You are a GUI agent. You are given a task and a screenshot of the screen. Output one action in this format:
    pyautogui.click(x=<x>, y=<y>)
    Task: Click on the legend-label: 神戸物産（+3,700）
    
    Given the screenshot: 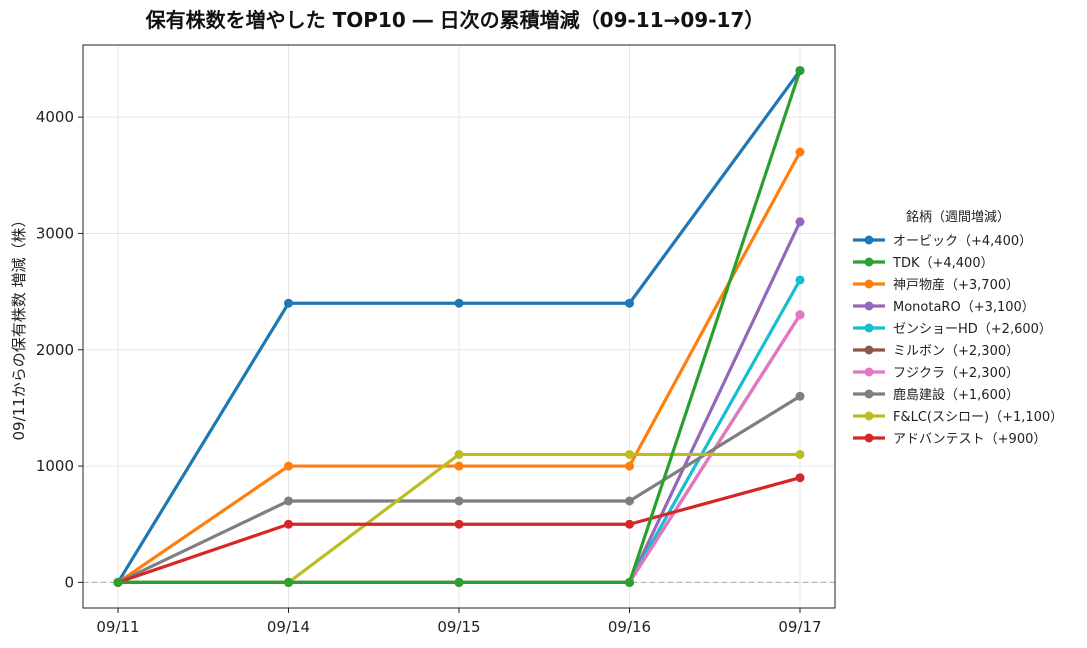 What is the action you would take?
    pyautogui.click(x=956, y=285)
    